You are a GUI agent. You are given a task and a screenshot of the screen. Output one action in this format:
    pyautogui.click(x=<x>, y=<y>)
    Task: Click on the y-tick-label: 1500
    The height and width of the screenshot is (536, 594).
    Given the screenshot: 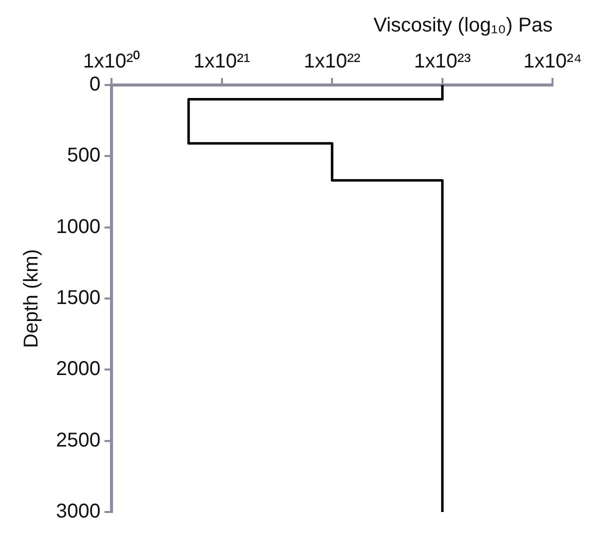 What is the action you would take?
    pyautogui.click(x=78, y=298)
    